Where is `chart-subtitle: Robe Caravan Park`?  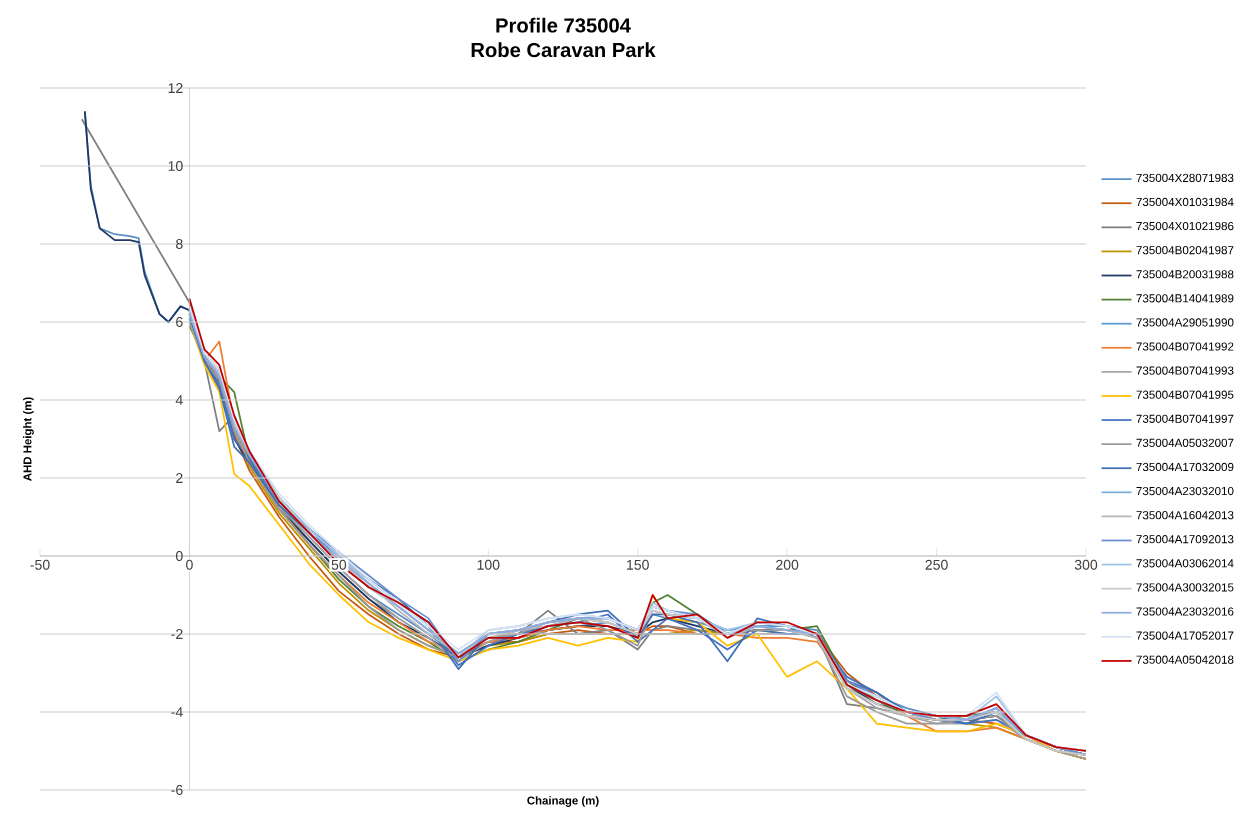 chart-subtitle: Robe Caravan Park is located at coordinates (563, 50).